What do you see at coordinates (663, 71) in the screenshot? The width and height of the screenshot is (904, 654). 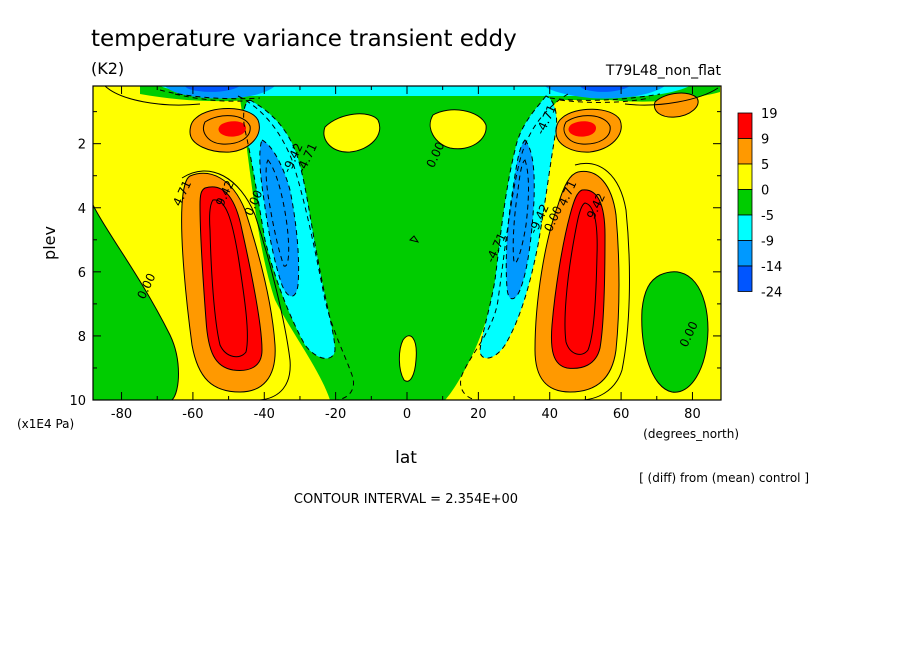 I see `run-label: T79L48_non_flat` at bounding box center [663, 71].